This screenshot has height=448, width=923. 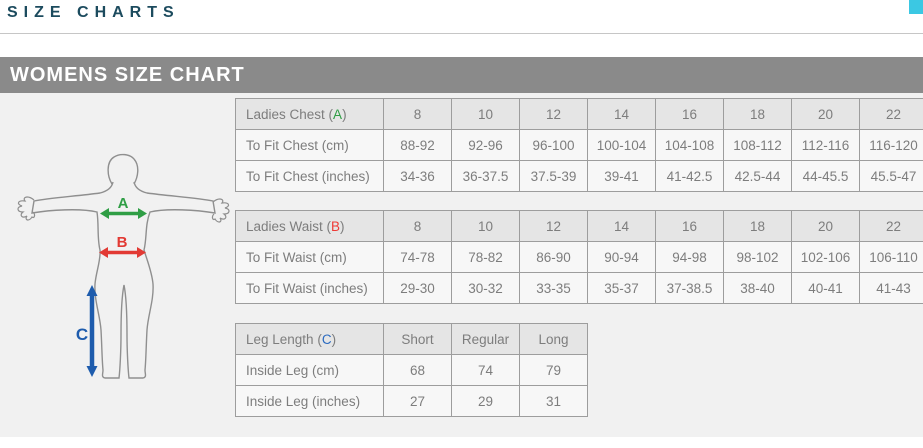 What do you see at coordinates (891, 226) in the screenshot?
I see `size-column-header-cell: 22` at bounding box center [891, 226].